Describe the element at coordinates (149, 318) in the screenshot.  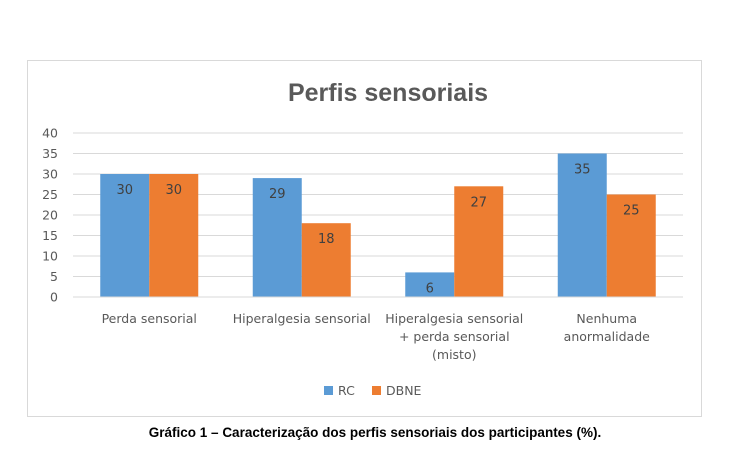
I see `category-label: Perda sensorial` at that location.